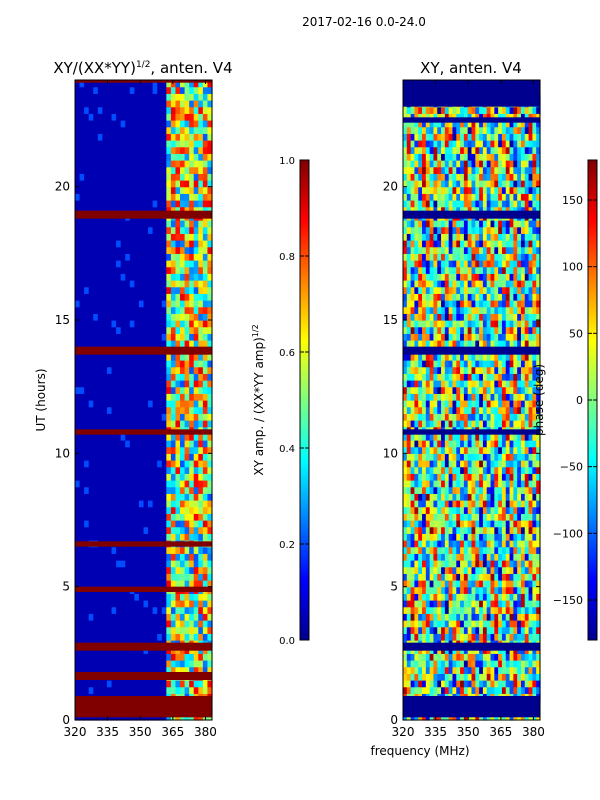 Image resolution: width=600 pixels, height=800 pixels. I want to click on colorbar1-label: XY amp. / (XX*YY amp)1/2, so click(258, 399).